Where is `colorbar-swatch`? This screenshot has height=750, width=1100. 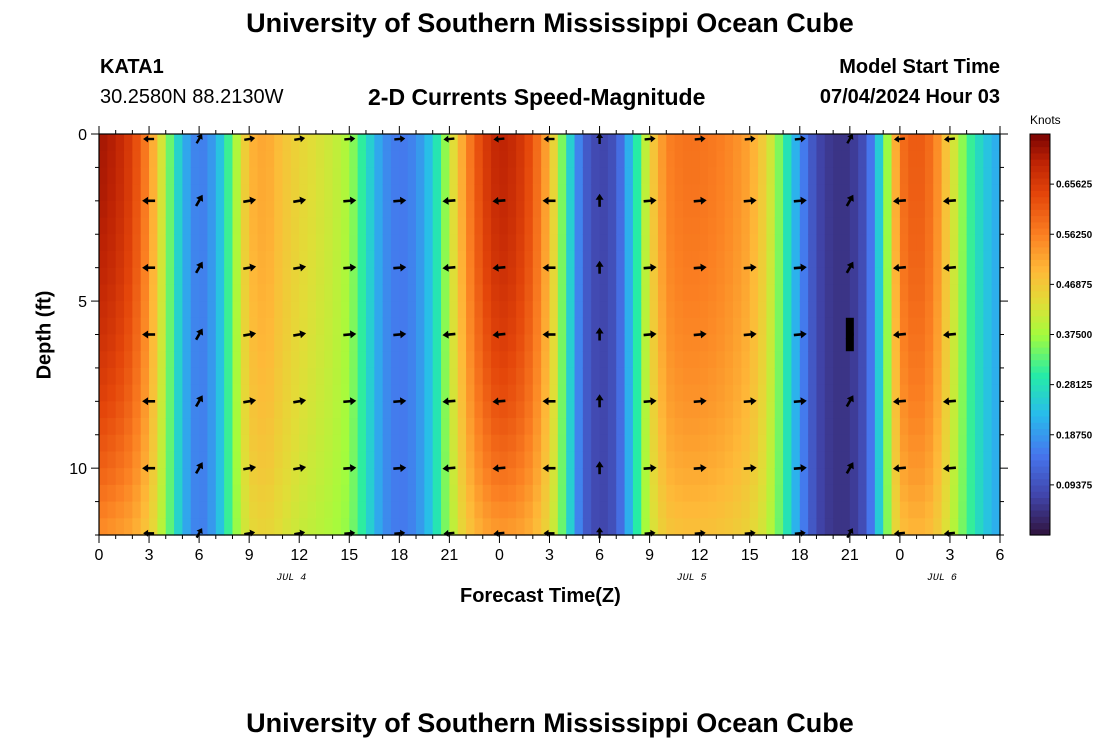 colorbar-swatch is located at coordinates (1040, 244).